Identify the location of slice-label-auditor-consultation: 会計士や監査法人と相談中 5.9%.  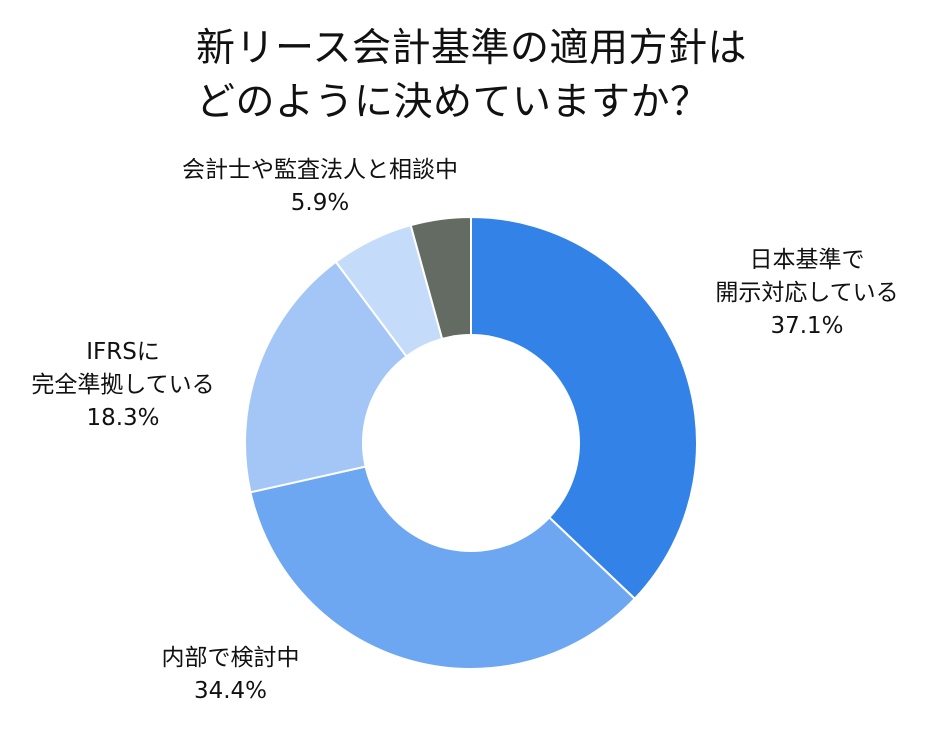
(320, 187).